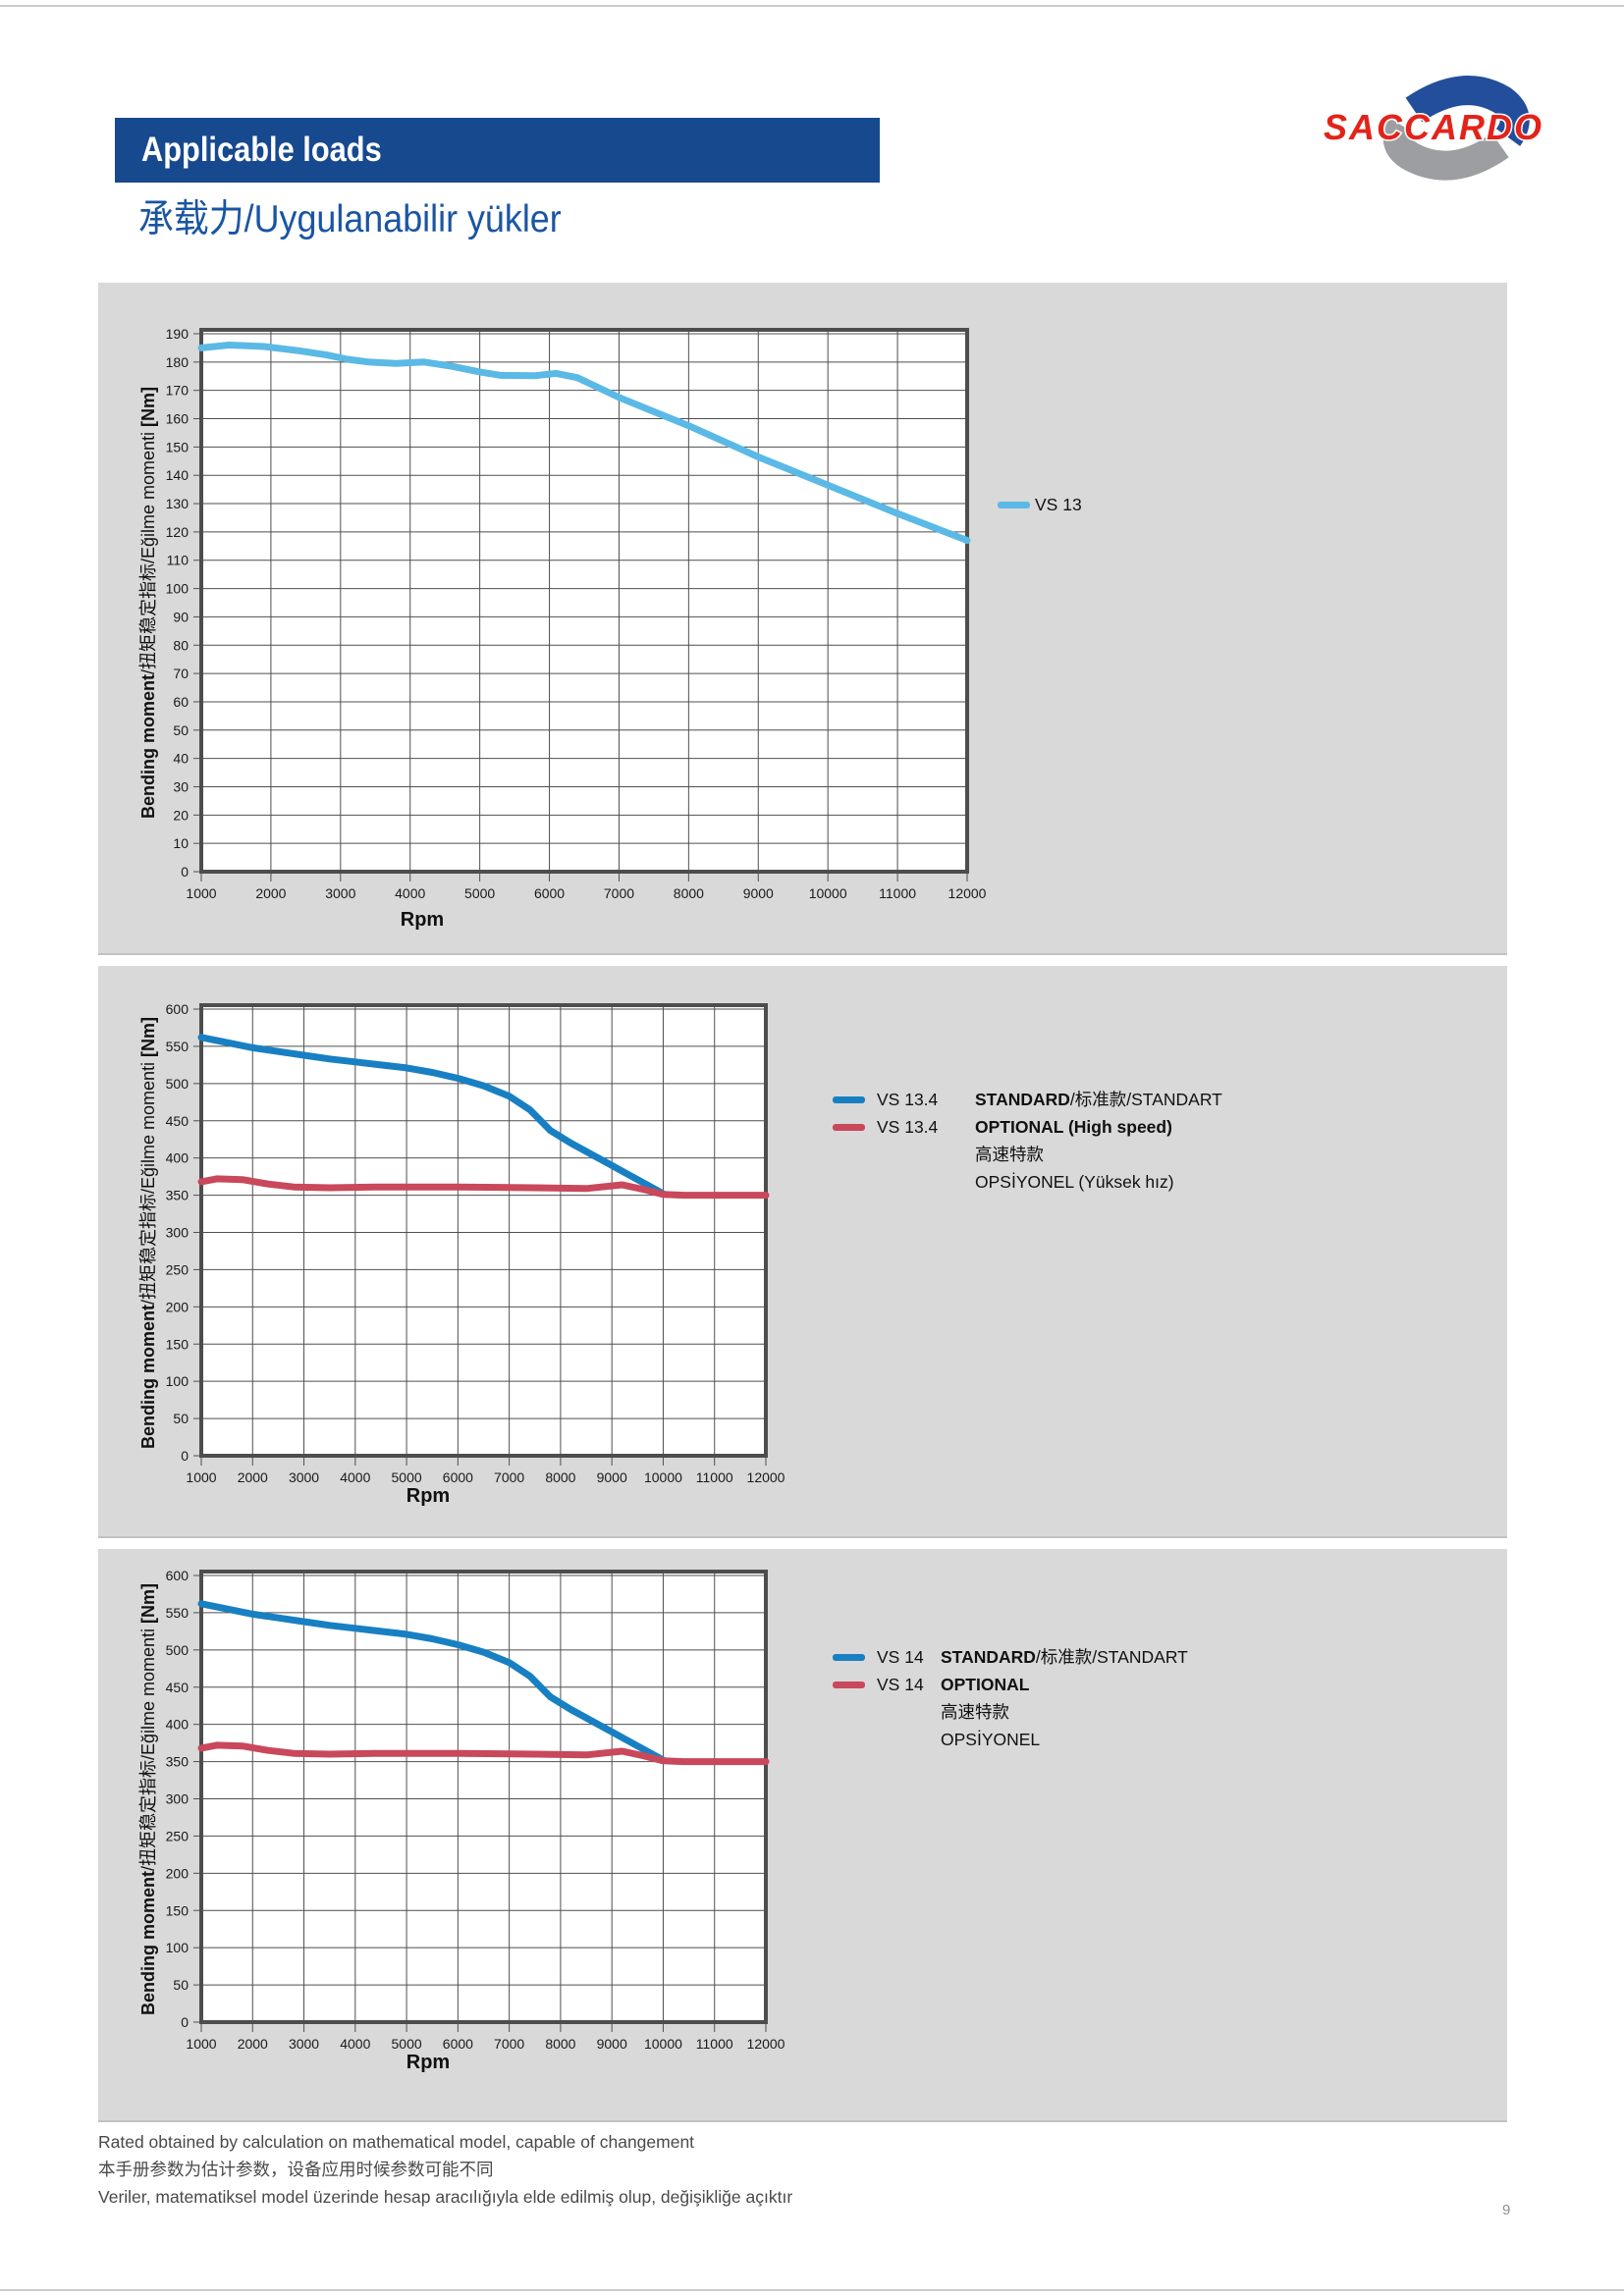 This screenshot has height=2296, width=1624. I want to click on y-tick-label: 30, so click(181, 786).